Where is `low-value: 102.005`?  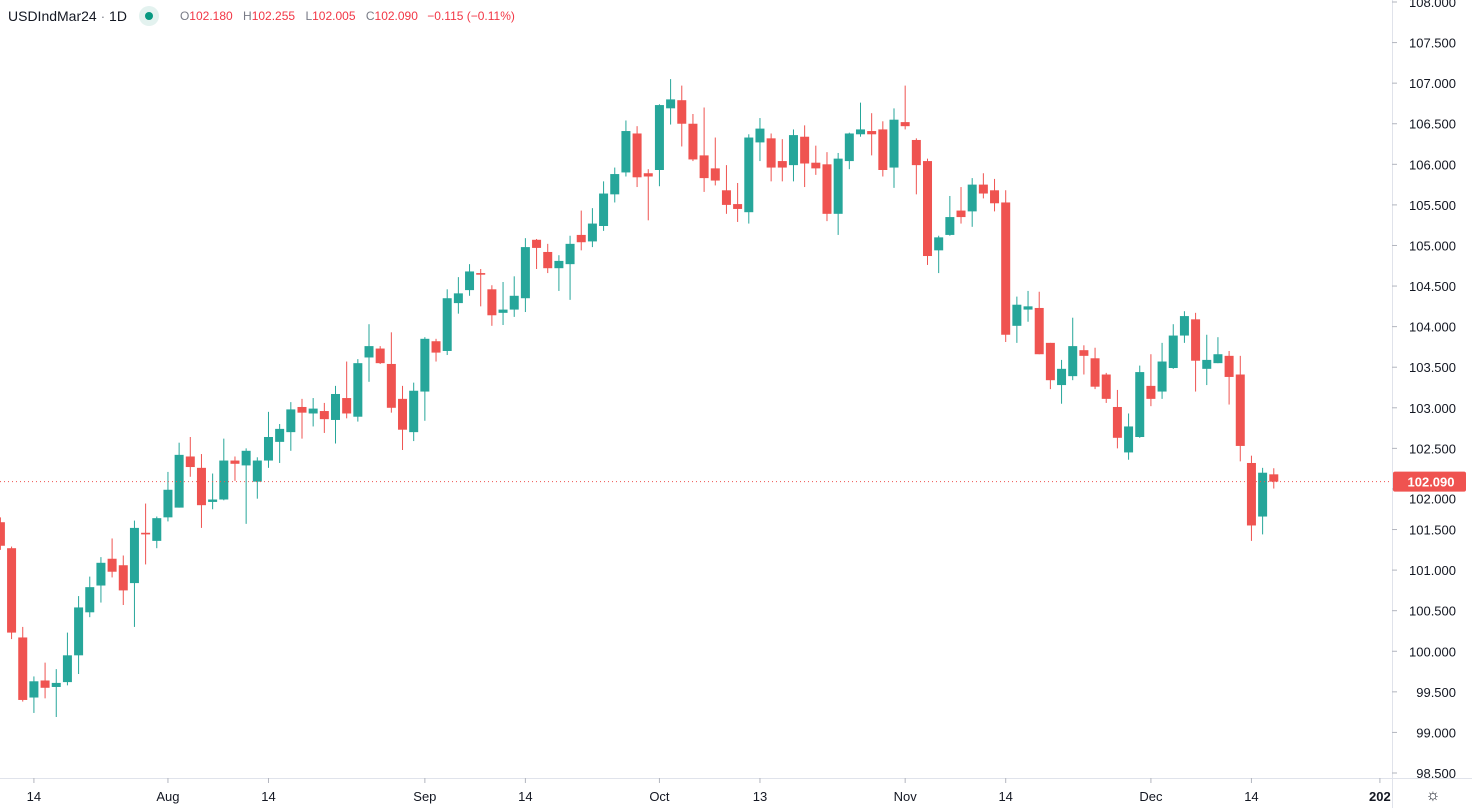
low-value: 102.005 is located at coordinates (334, 16).